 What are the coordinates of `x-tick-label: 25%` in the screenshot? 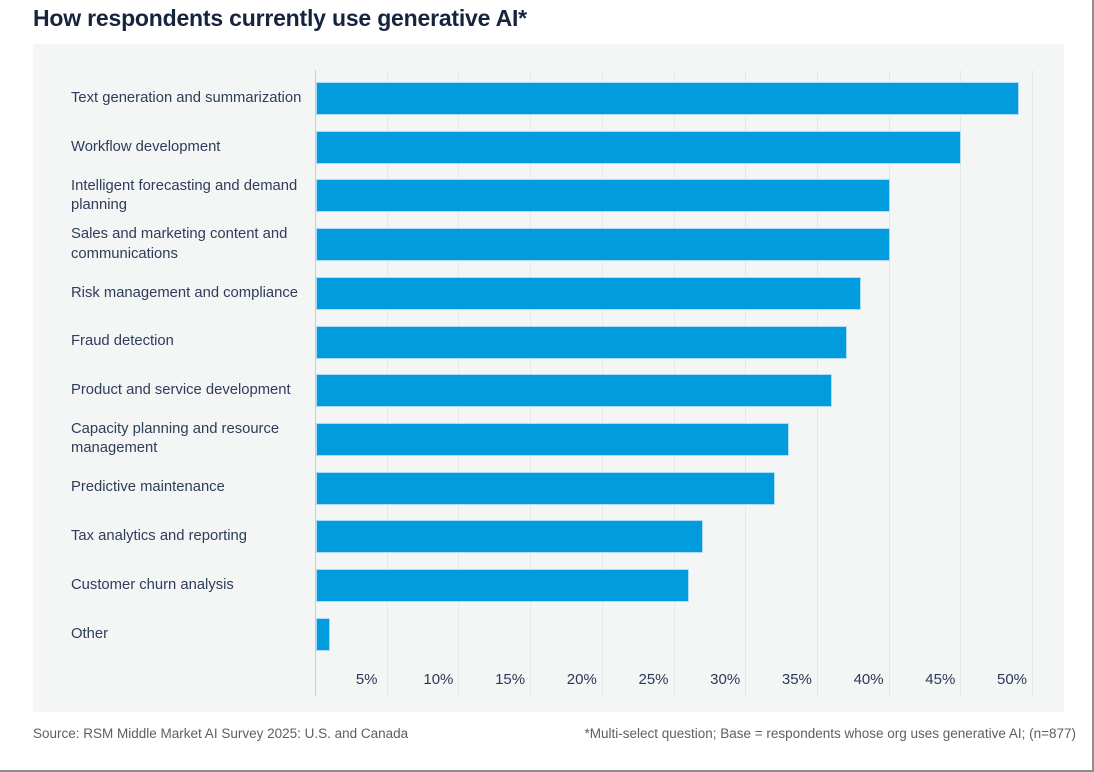 It's located at (653, 679).